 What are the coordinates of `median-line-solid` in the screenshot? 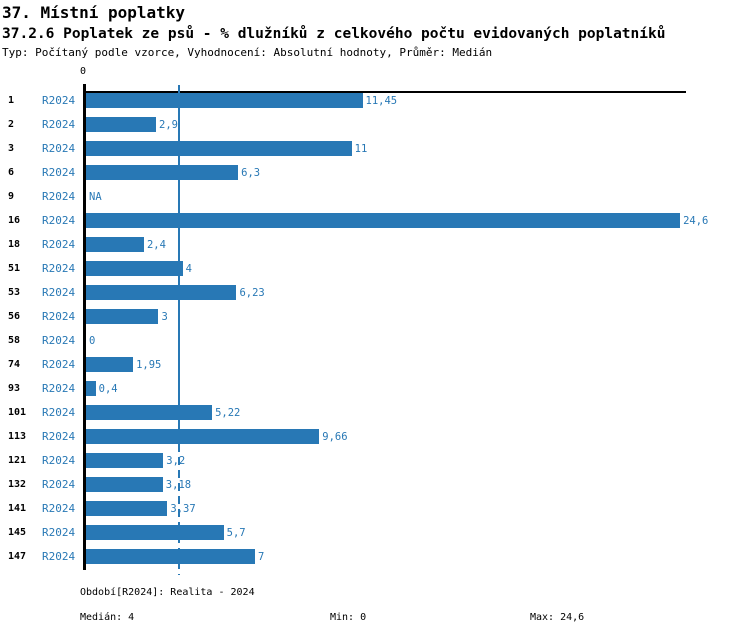 It's located at (179, 264).